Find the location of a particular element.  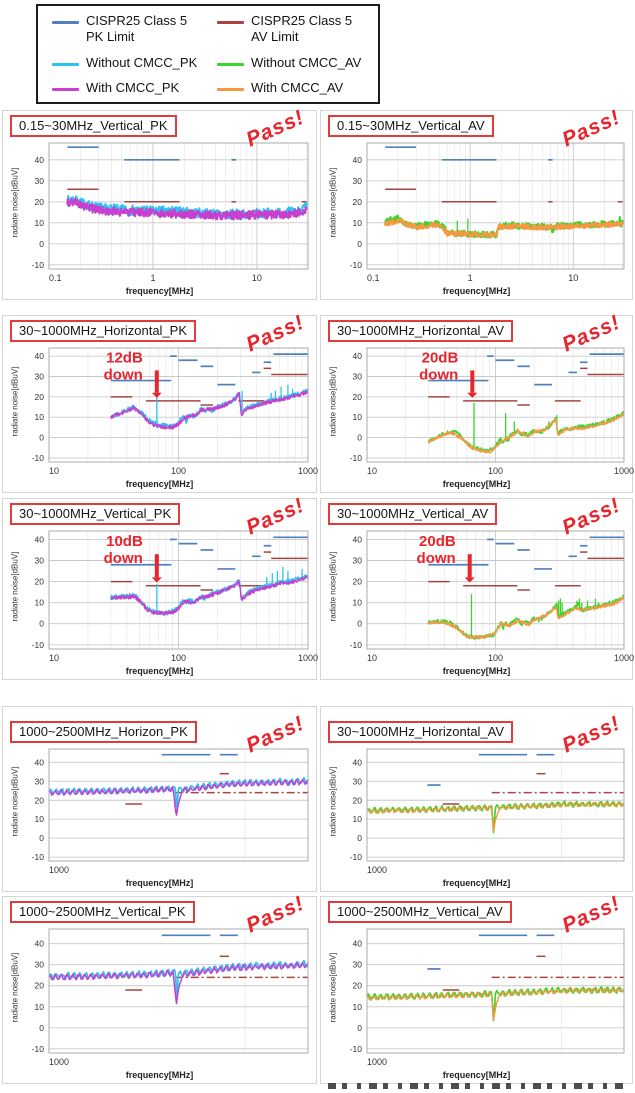

chart-title: 0.15~30MHz_Vertical_AV is located at coordinates (411, 126).